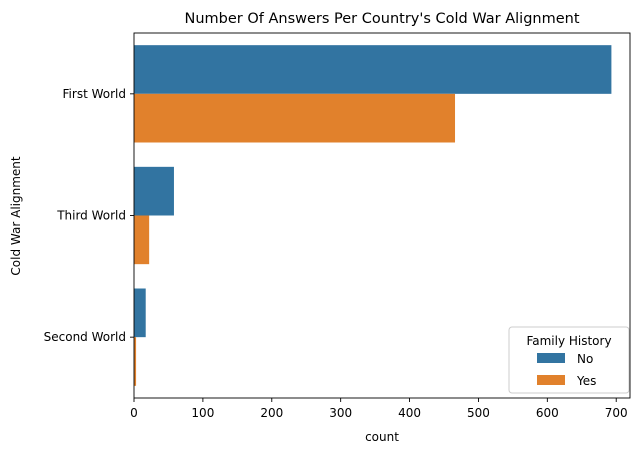  Describe the element at coordinates (373, 69) in the screenshot. I see `bar-first-world-no` at that location.